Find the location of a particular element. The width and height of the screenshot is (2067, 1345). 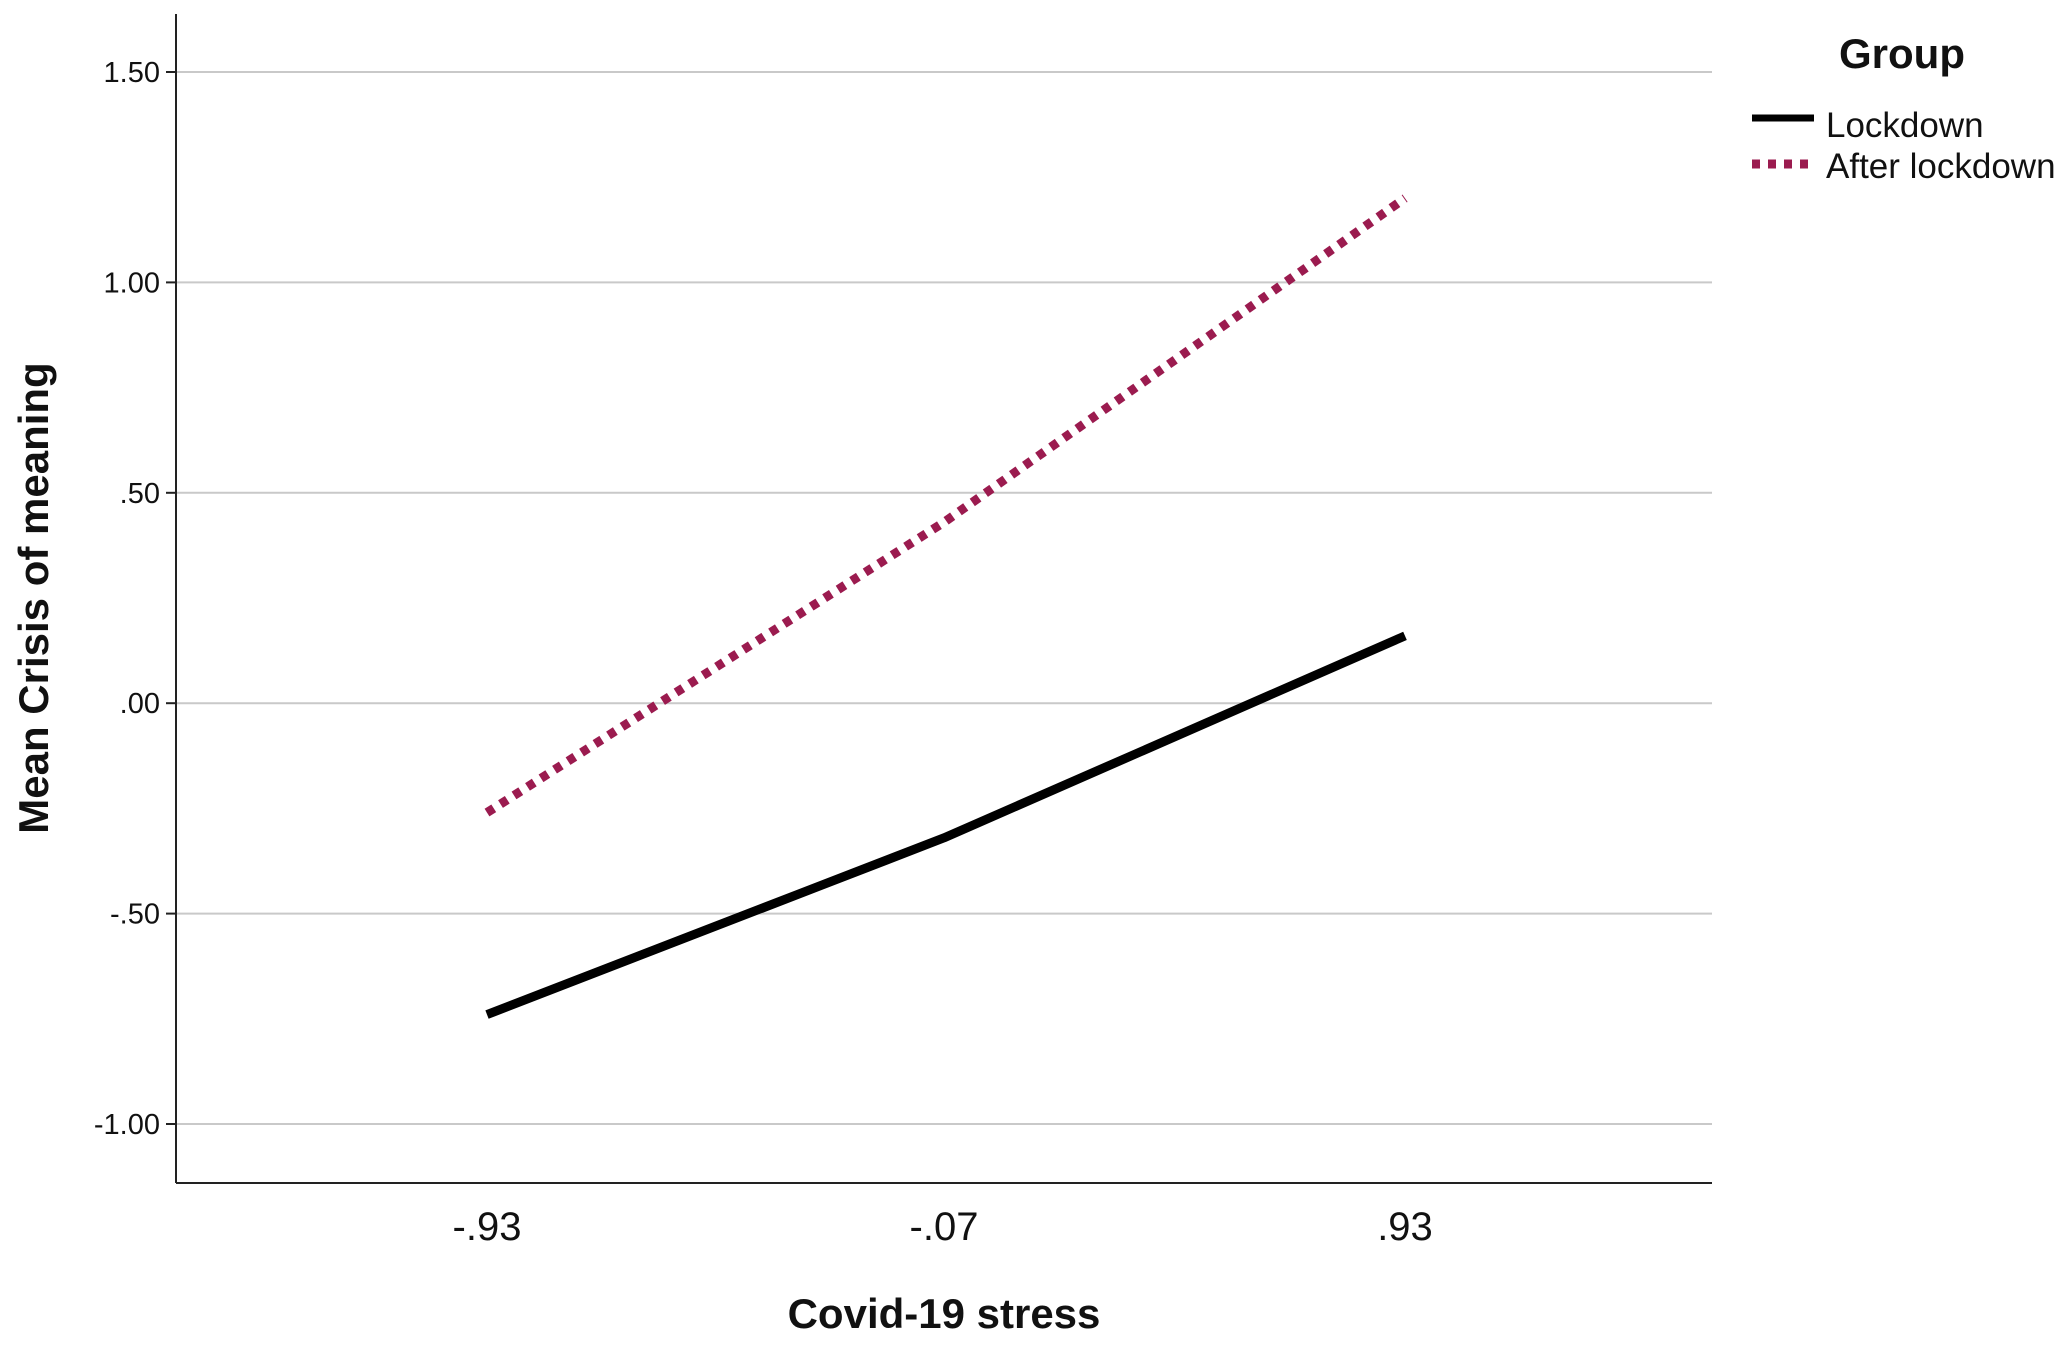

series-line-lockdown is located at coordinates (946, 825).